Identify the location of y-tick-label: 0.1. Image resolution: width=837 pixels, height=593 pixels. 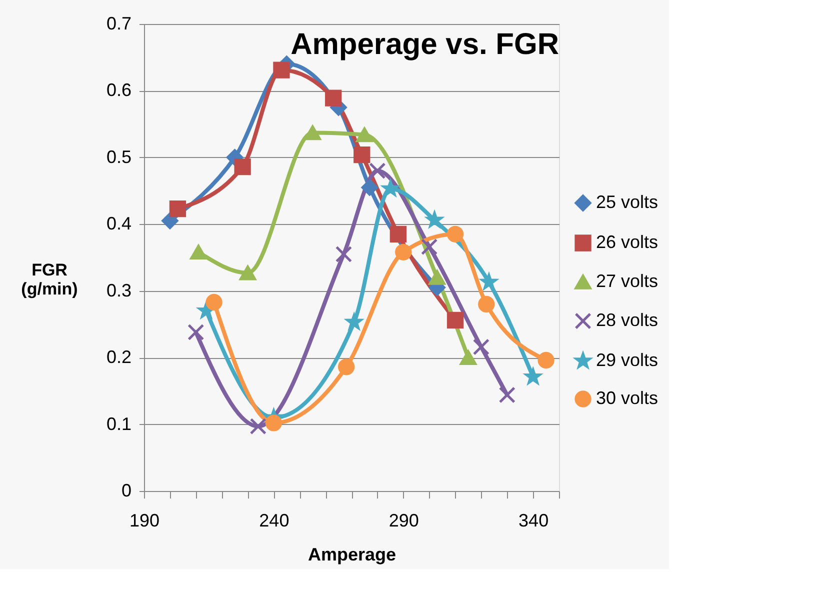
(119, 424).